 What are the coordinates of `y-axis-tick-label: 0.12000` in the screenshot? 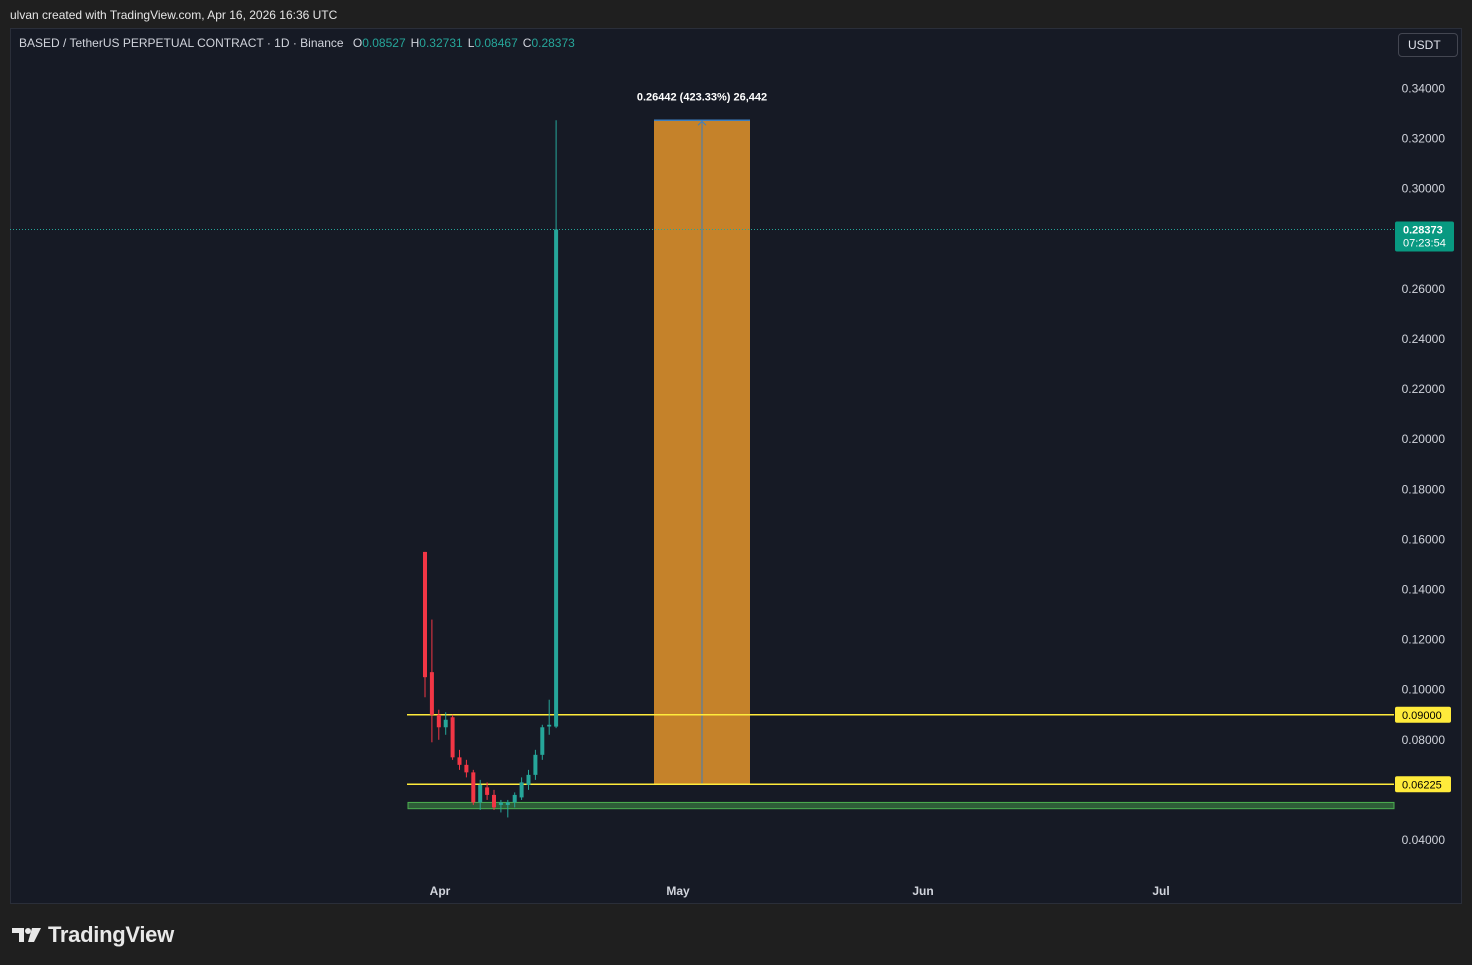 It's located at (1424, 640).